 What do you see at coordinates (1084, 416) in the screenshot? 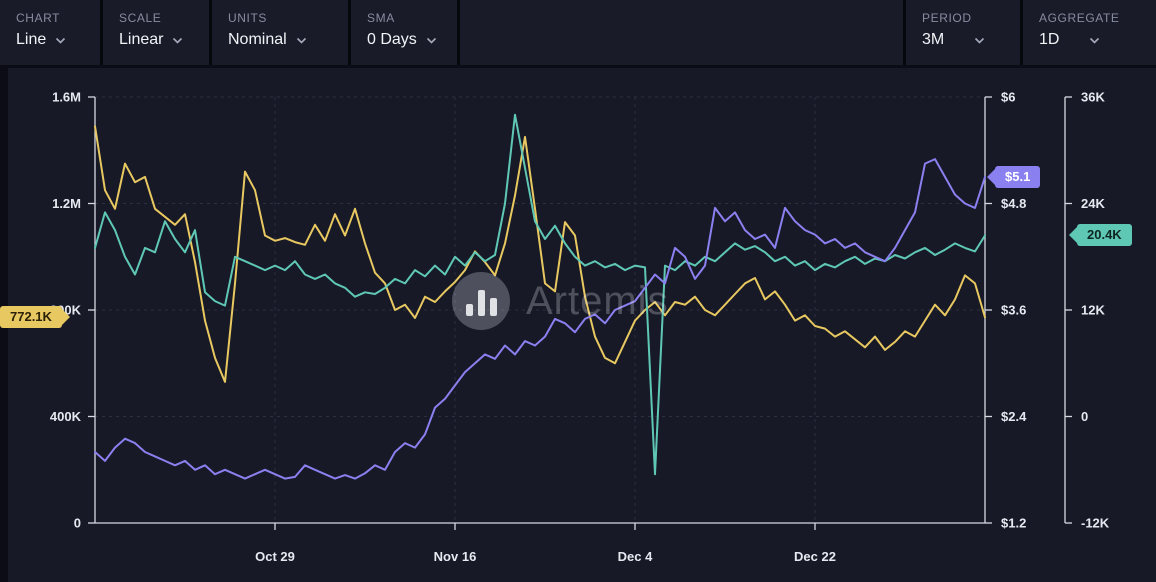
I see `secondary-axis-label: 0` at bounding box center [1084, 416].